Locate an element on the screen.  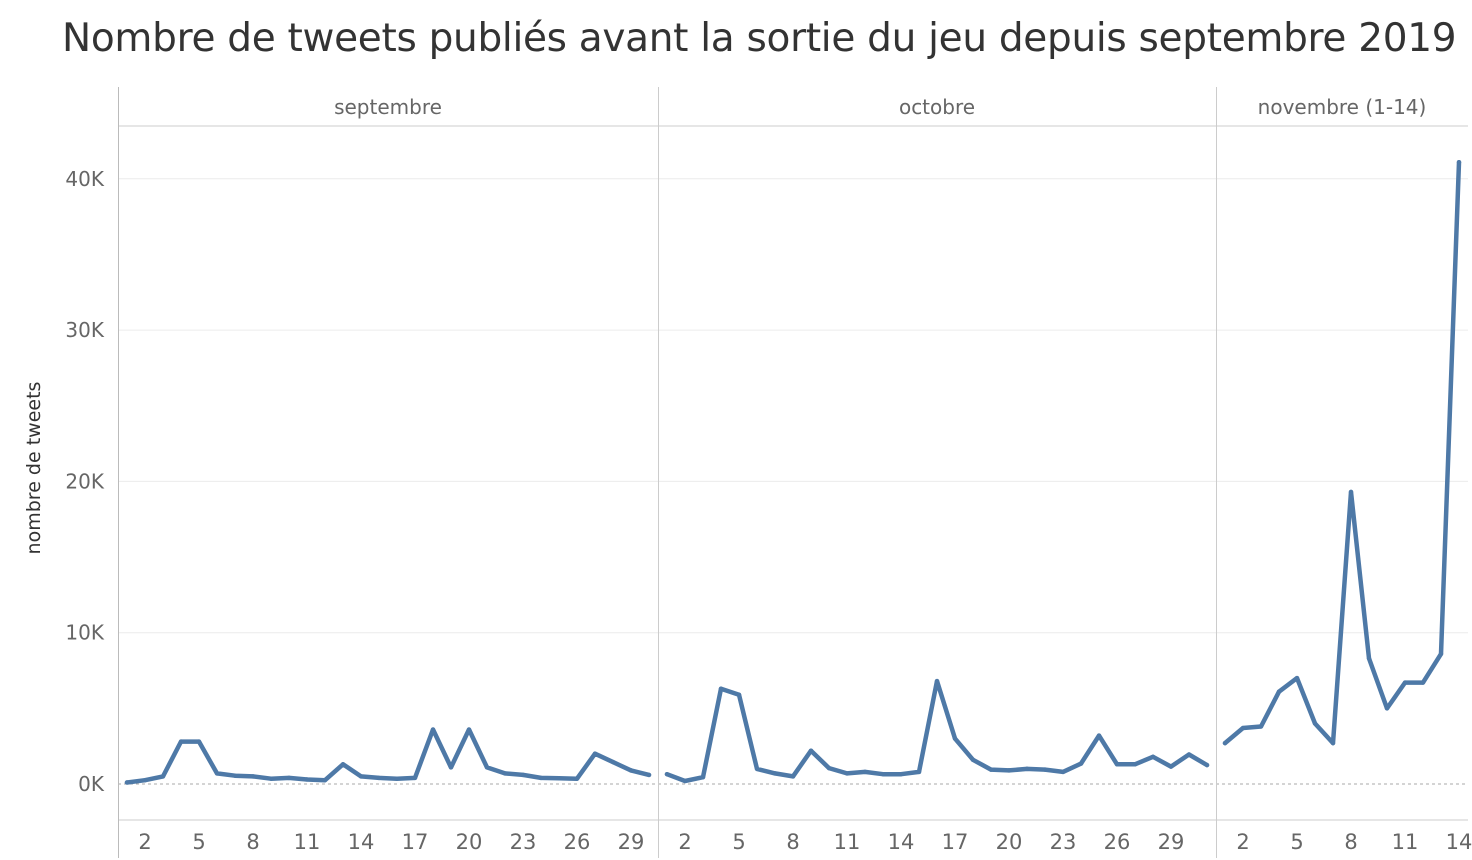
y-tick-label: 10K is located at coordinates (84, 633).